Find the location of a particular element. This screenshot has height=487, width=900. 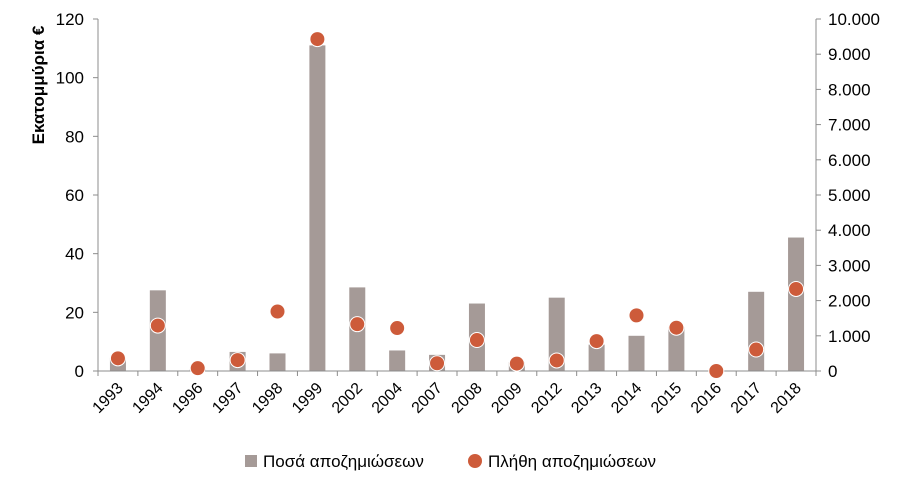

x-tick-label: 2004 is located at coordinates (387, 398).